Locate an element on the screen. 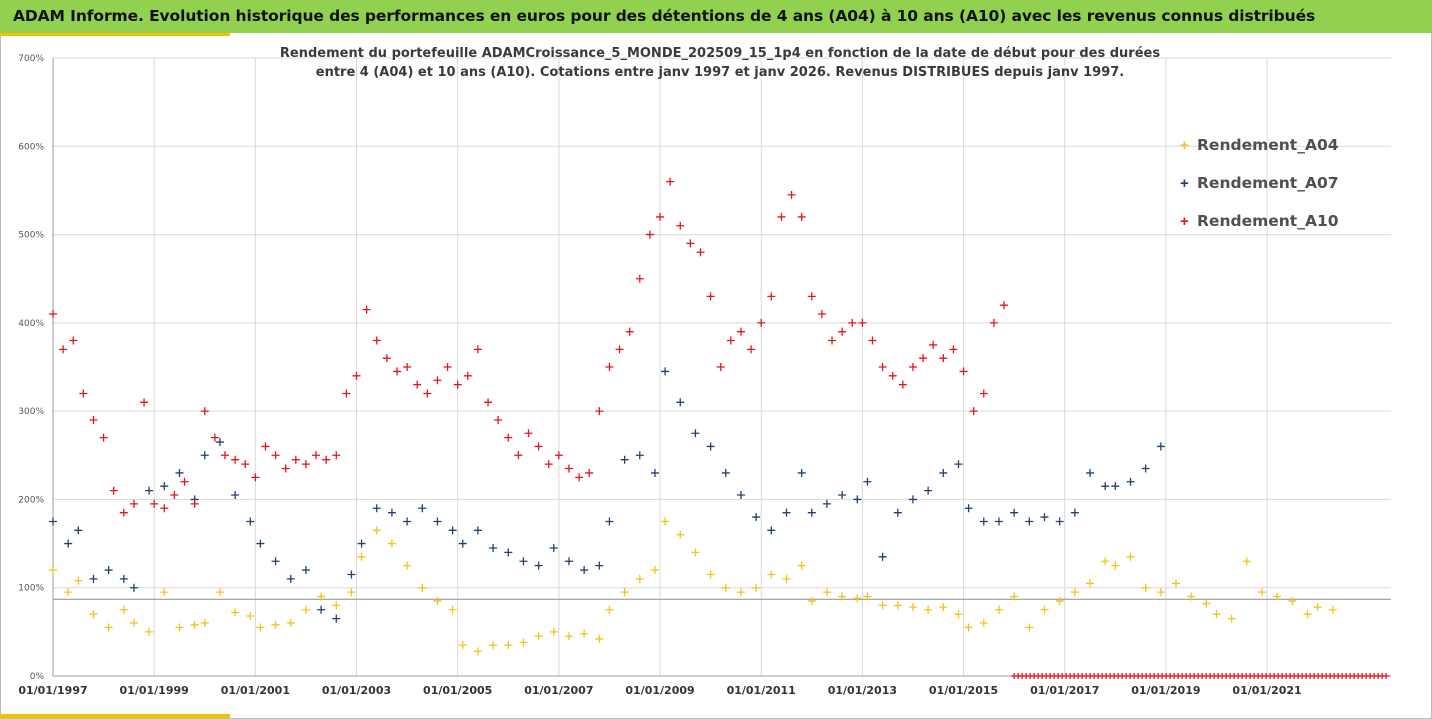 The image size is (1432, 719). legend-item-a04: + Rendement_A04 is located at coordinates (1259, 145).